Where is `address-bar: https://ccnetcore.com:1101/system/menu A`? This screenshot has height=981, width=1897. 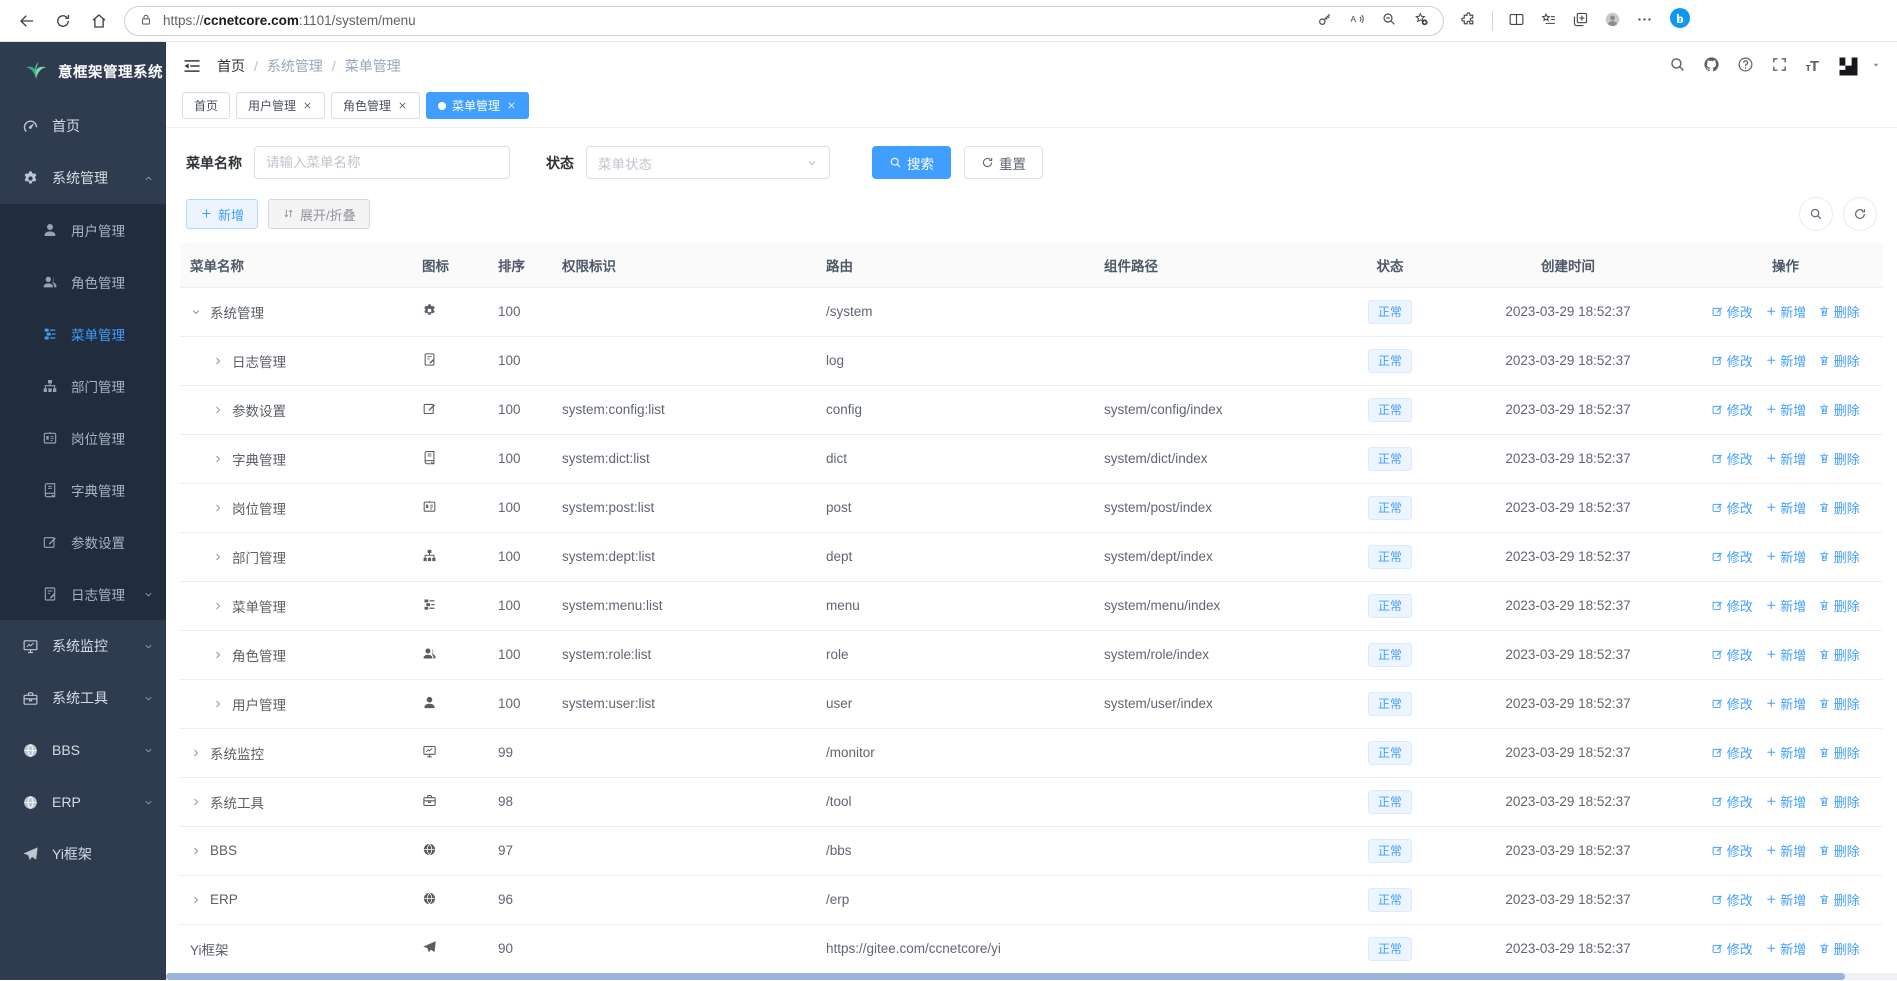 address-bar: https://ccnetcore.com:1101/system/menu A is located at coordinates (784, 20).